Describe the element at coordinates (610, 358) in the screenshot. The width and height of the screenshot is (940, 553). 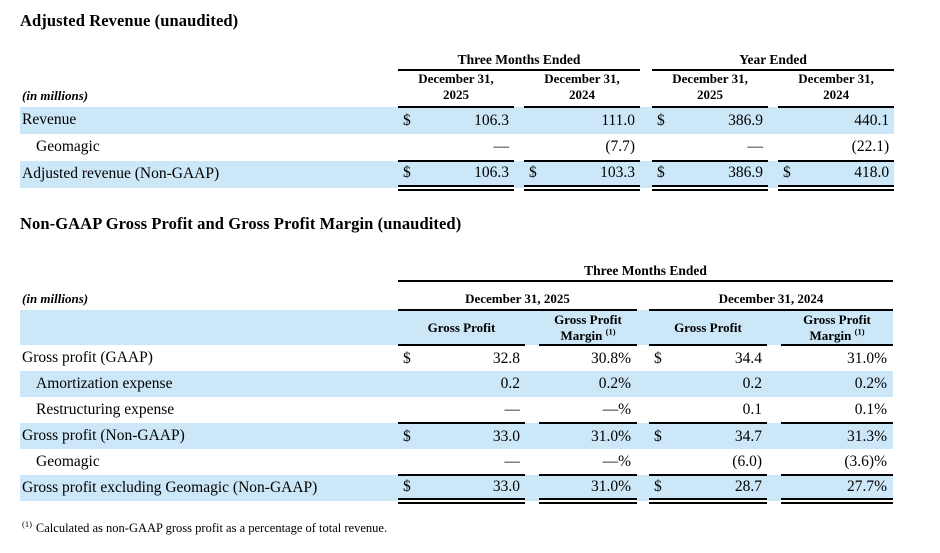
I see `margin-cell: 30.8%` at that location.